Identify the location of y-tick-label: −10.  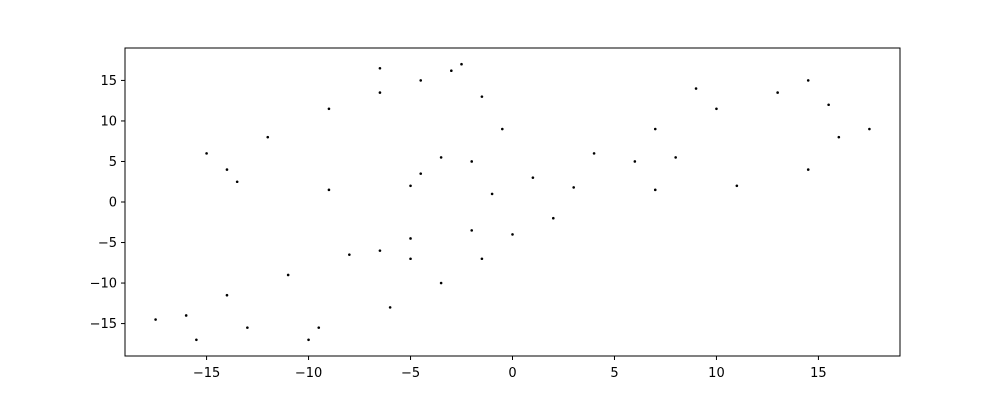
(103, 284).